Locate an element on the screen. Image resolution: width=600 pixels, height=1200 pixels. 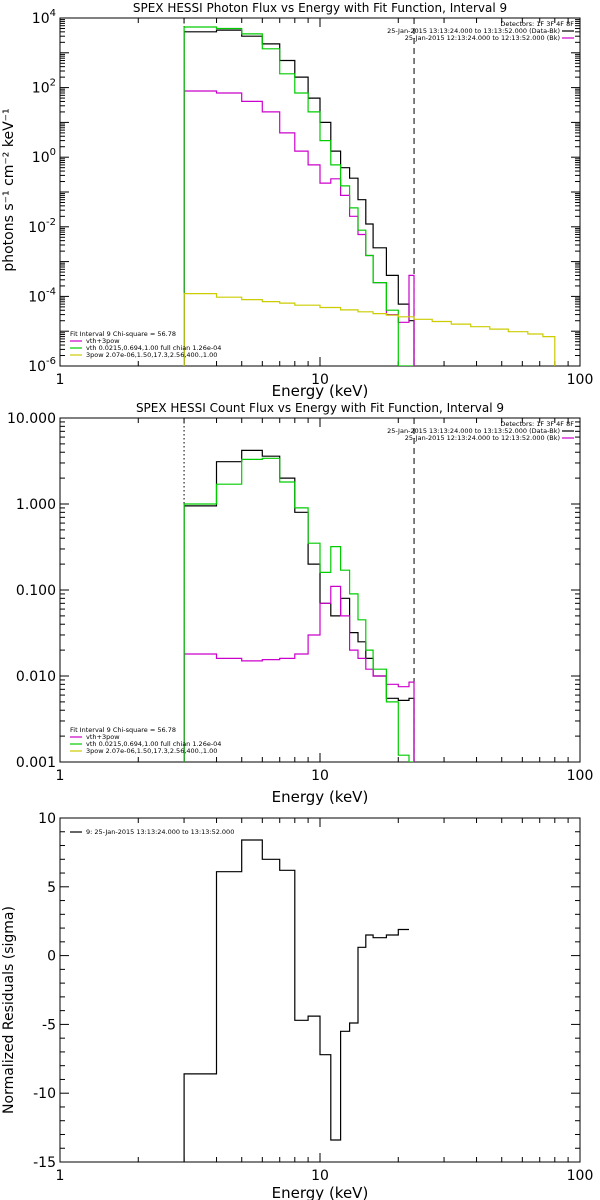
y-axis-label: photons s⁻¹ cm⁻² keV⁻¹ is located at coordinates (9, 189).